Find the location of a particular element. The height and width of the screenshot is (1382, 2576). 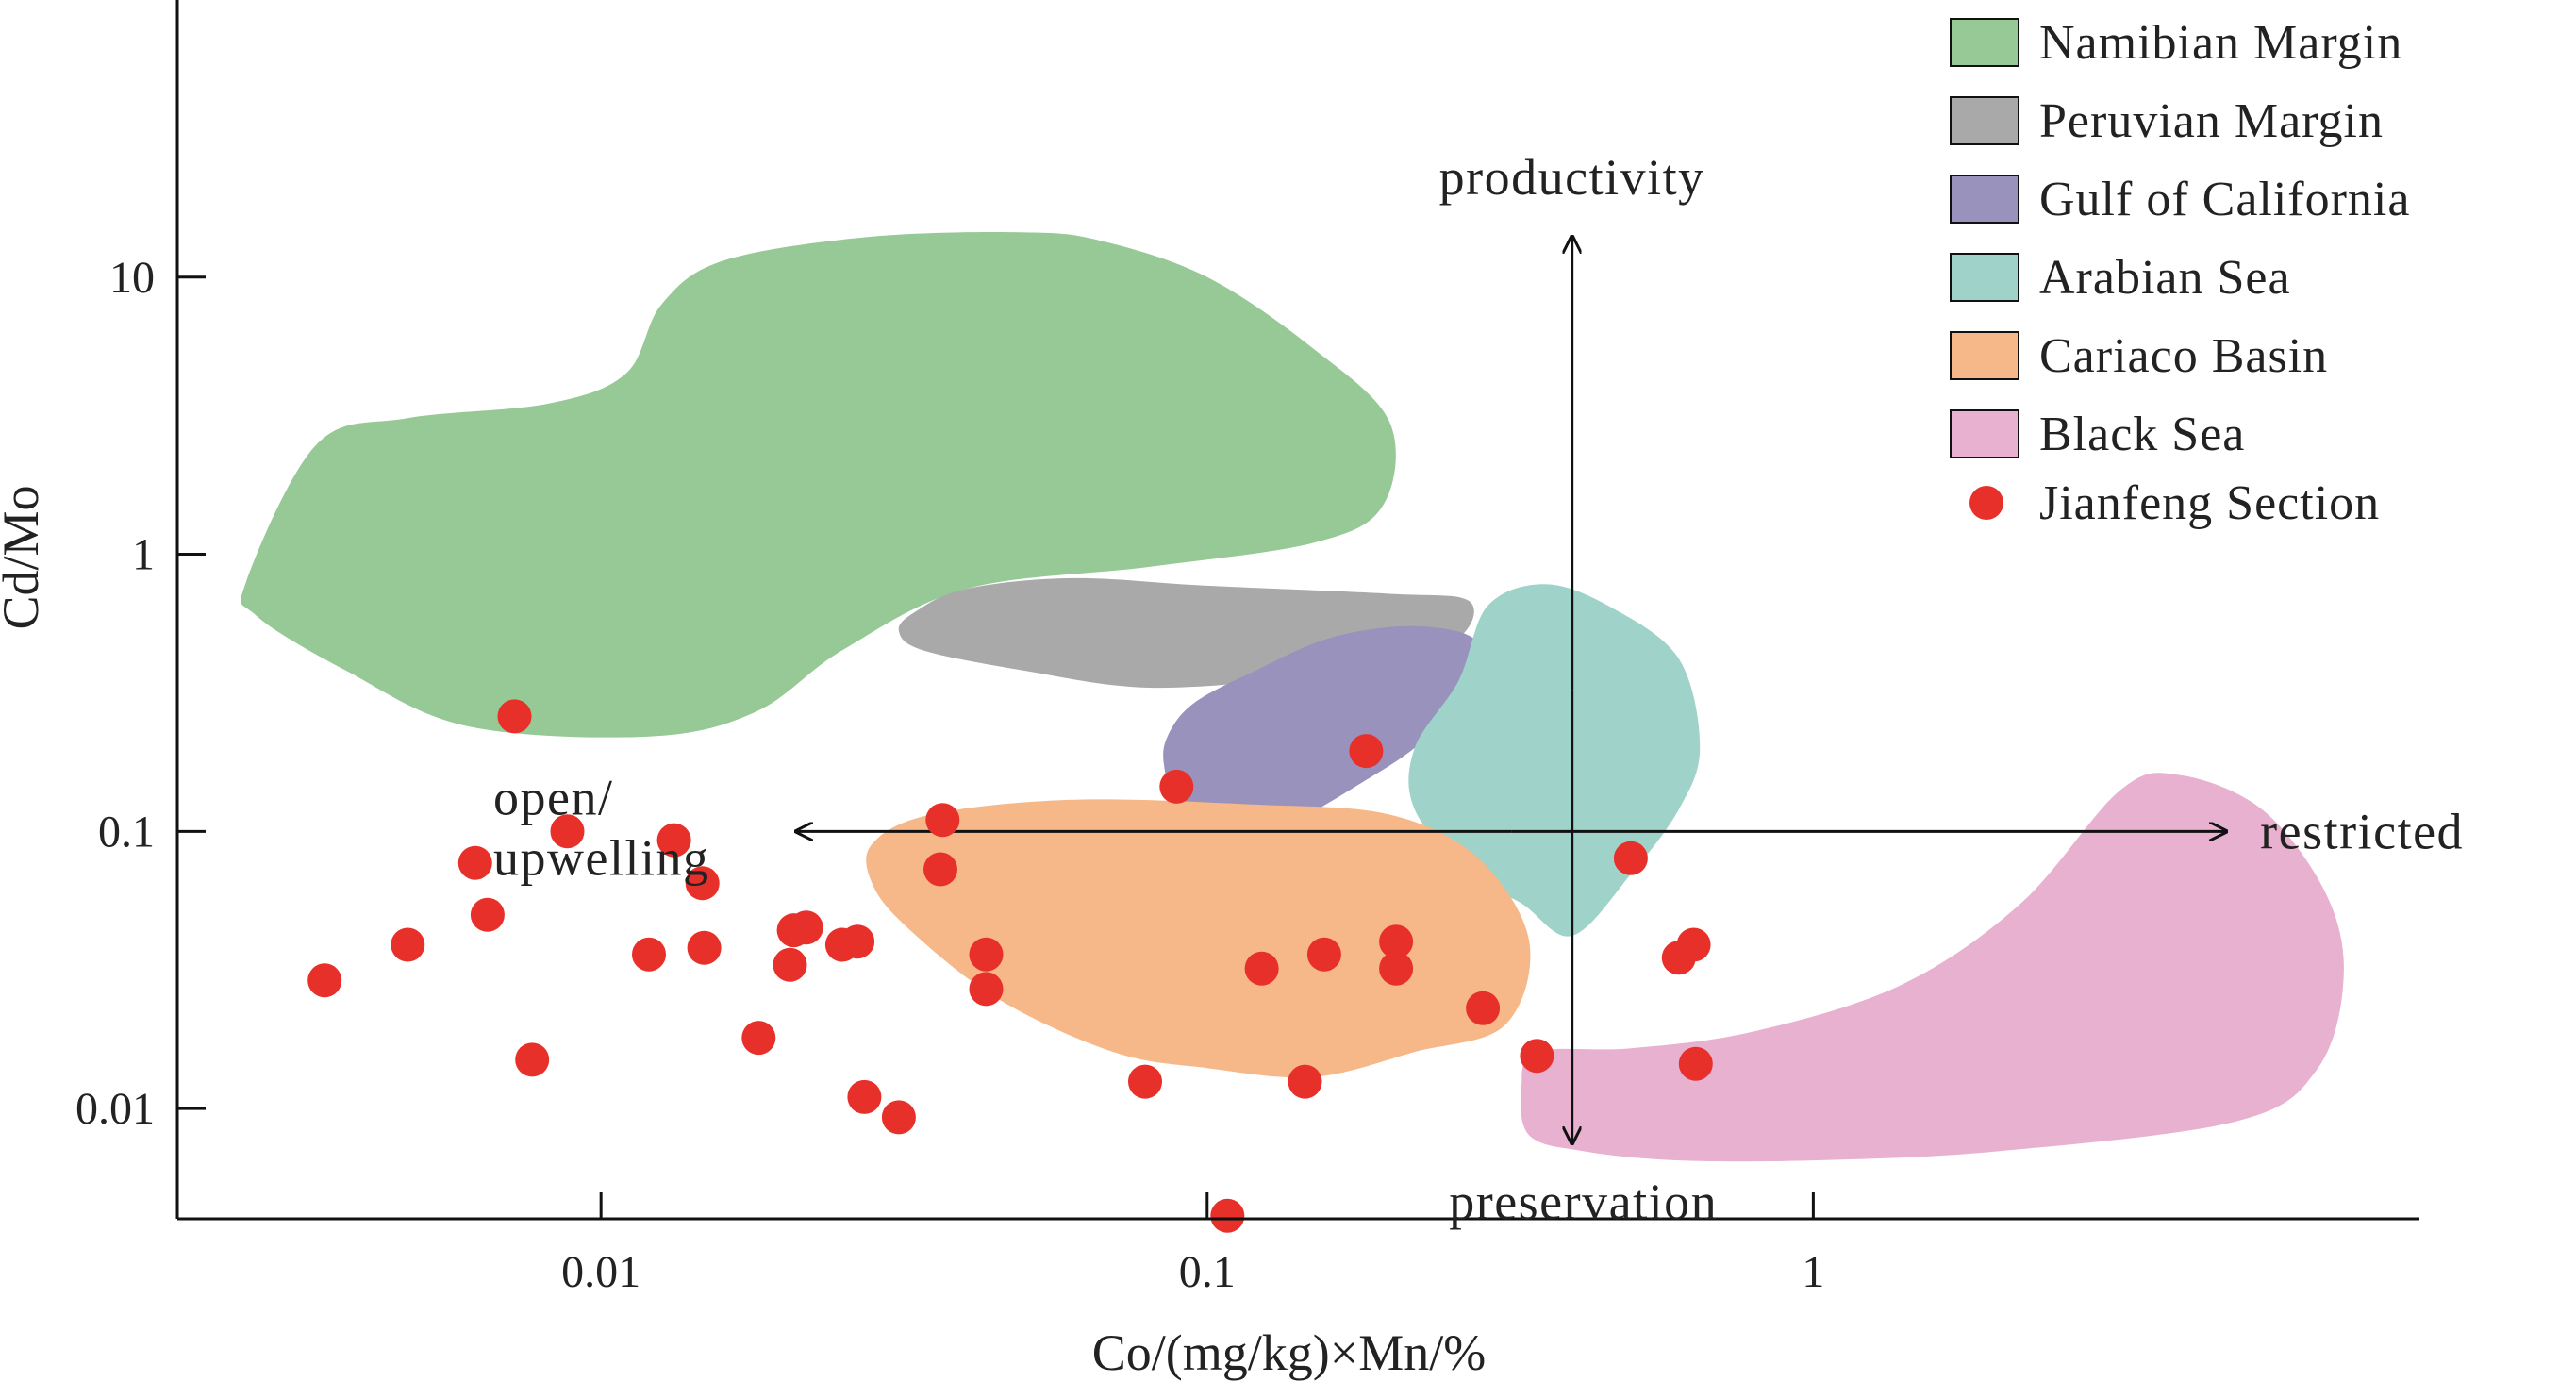

legend-swatch-gulf-of-california is located at coordinates (1985, 199).